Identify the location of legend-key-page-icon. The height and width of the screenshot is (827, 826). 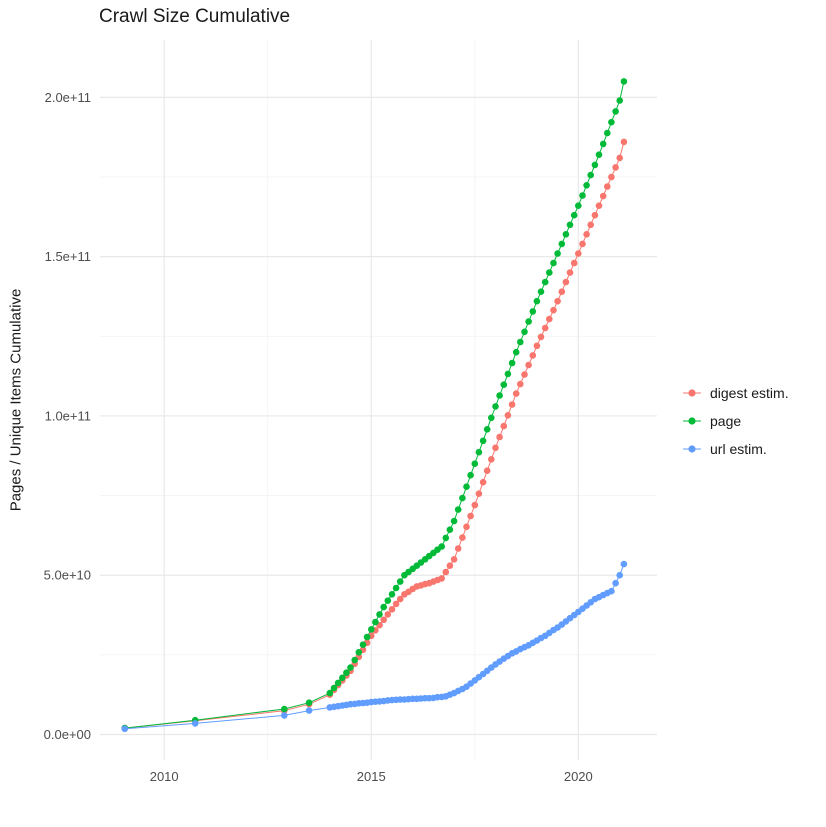
(692, 421).